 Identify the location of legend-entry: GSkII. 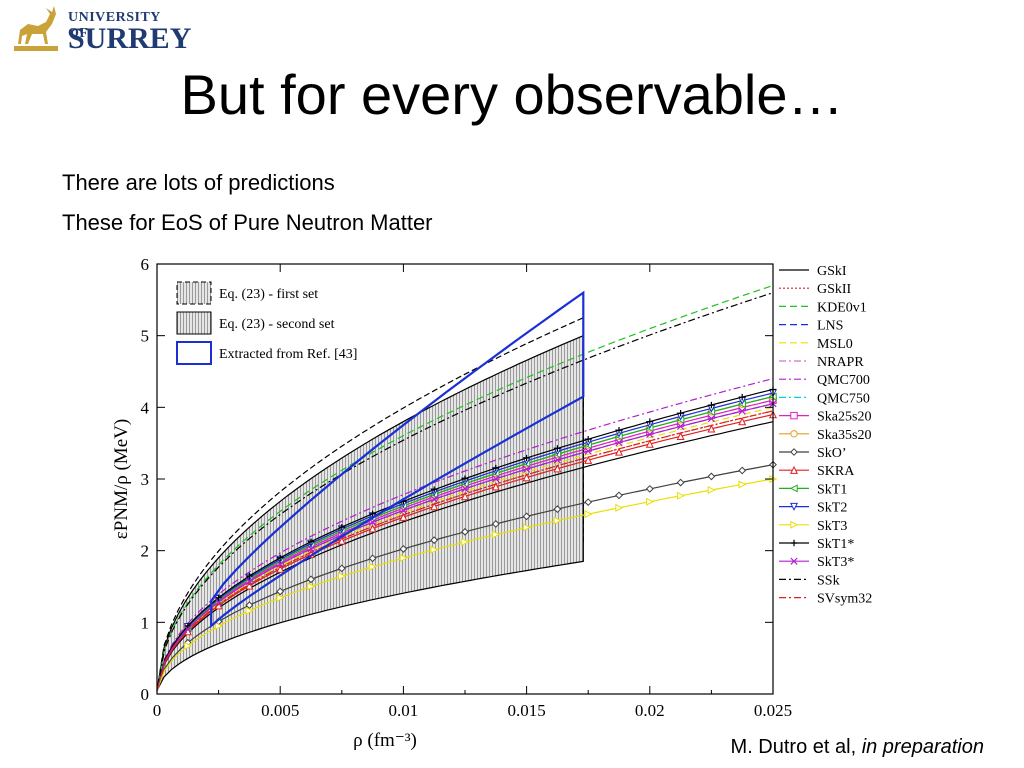
(834, 289).